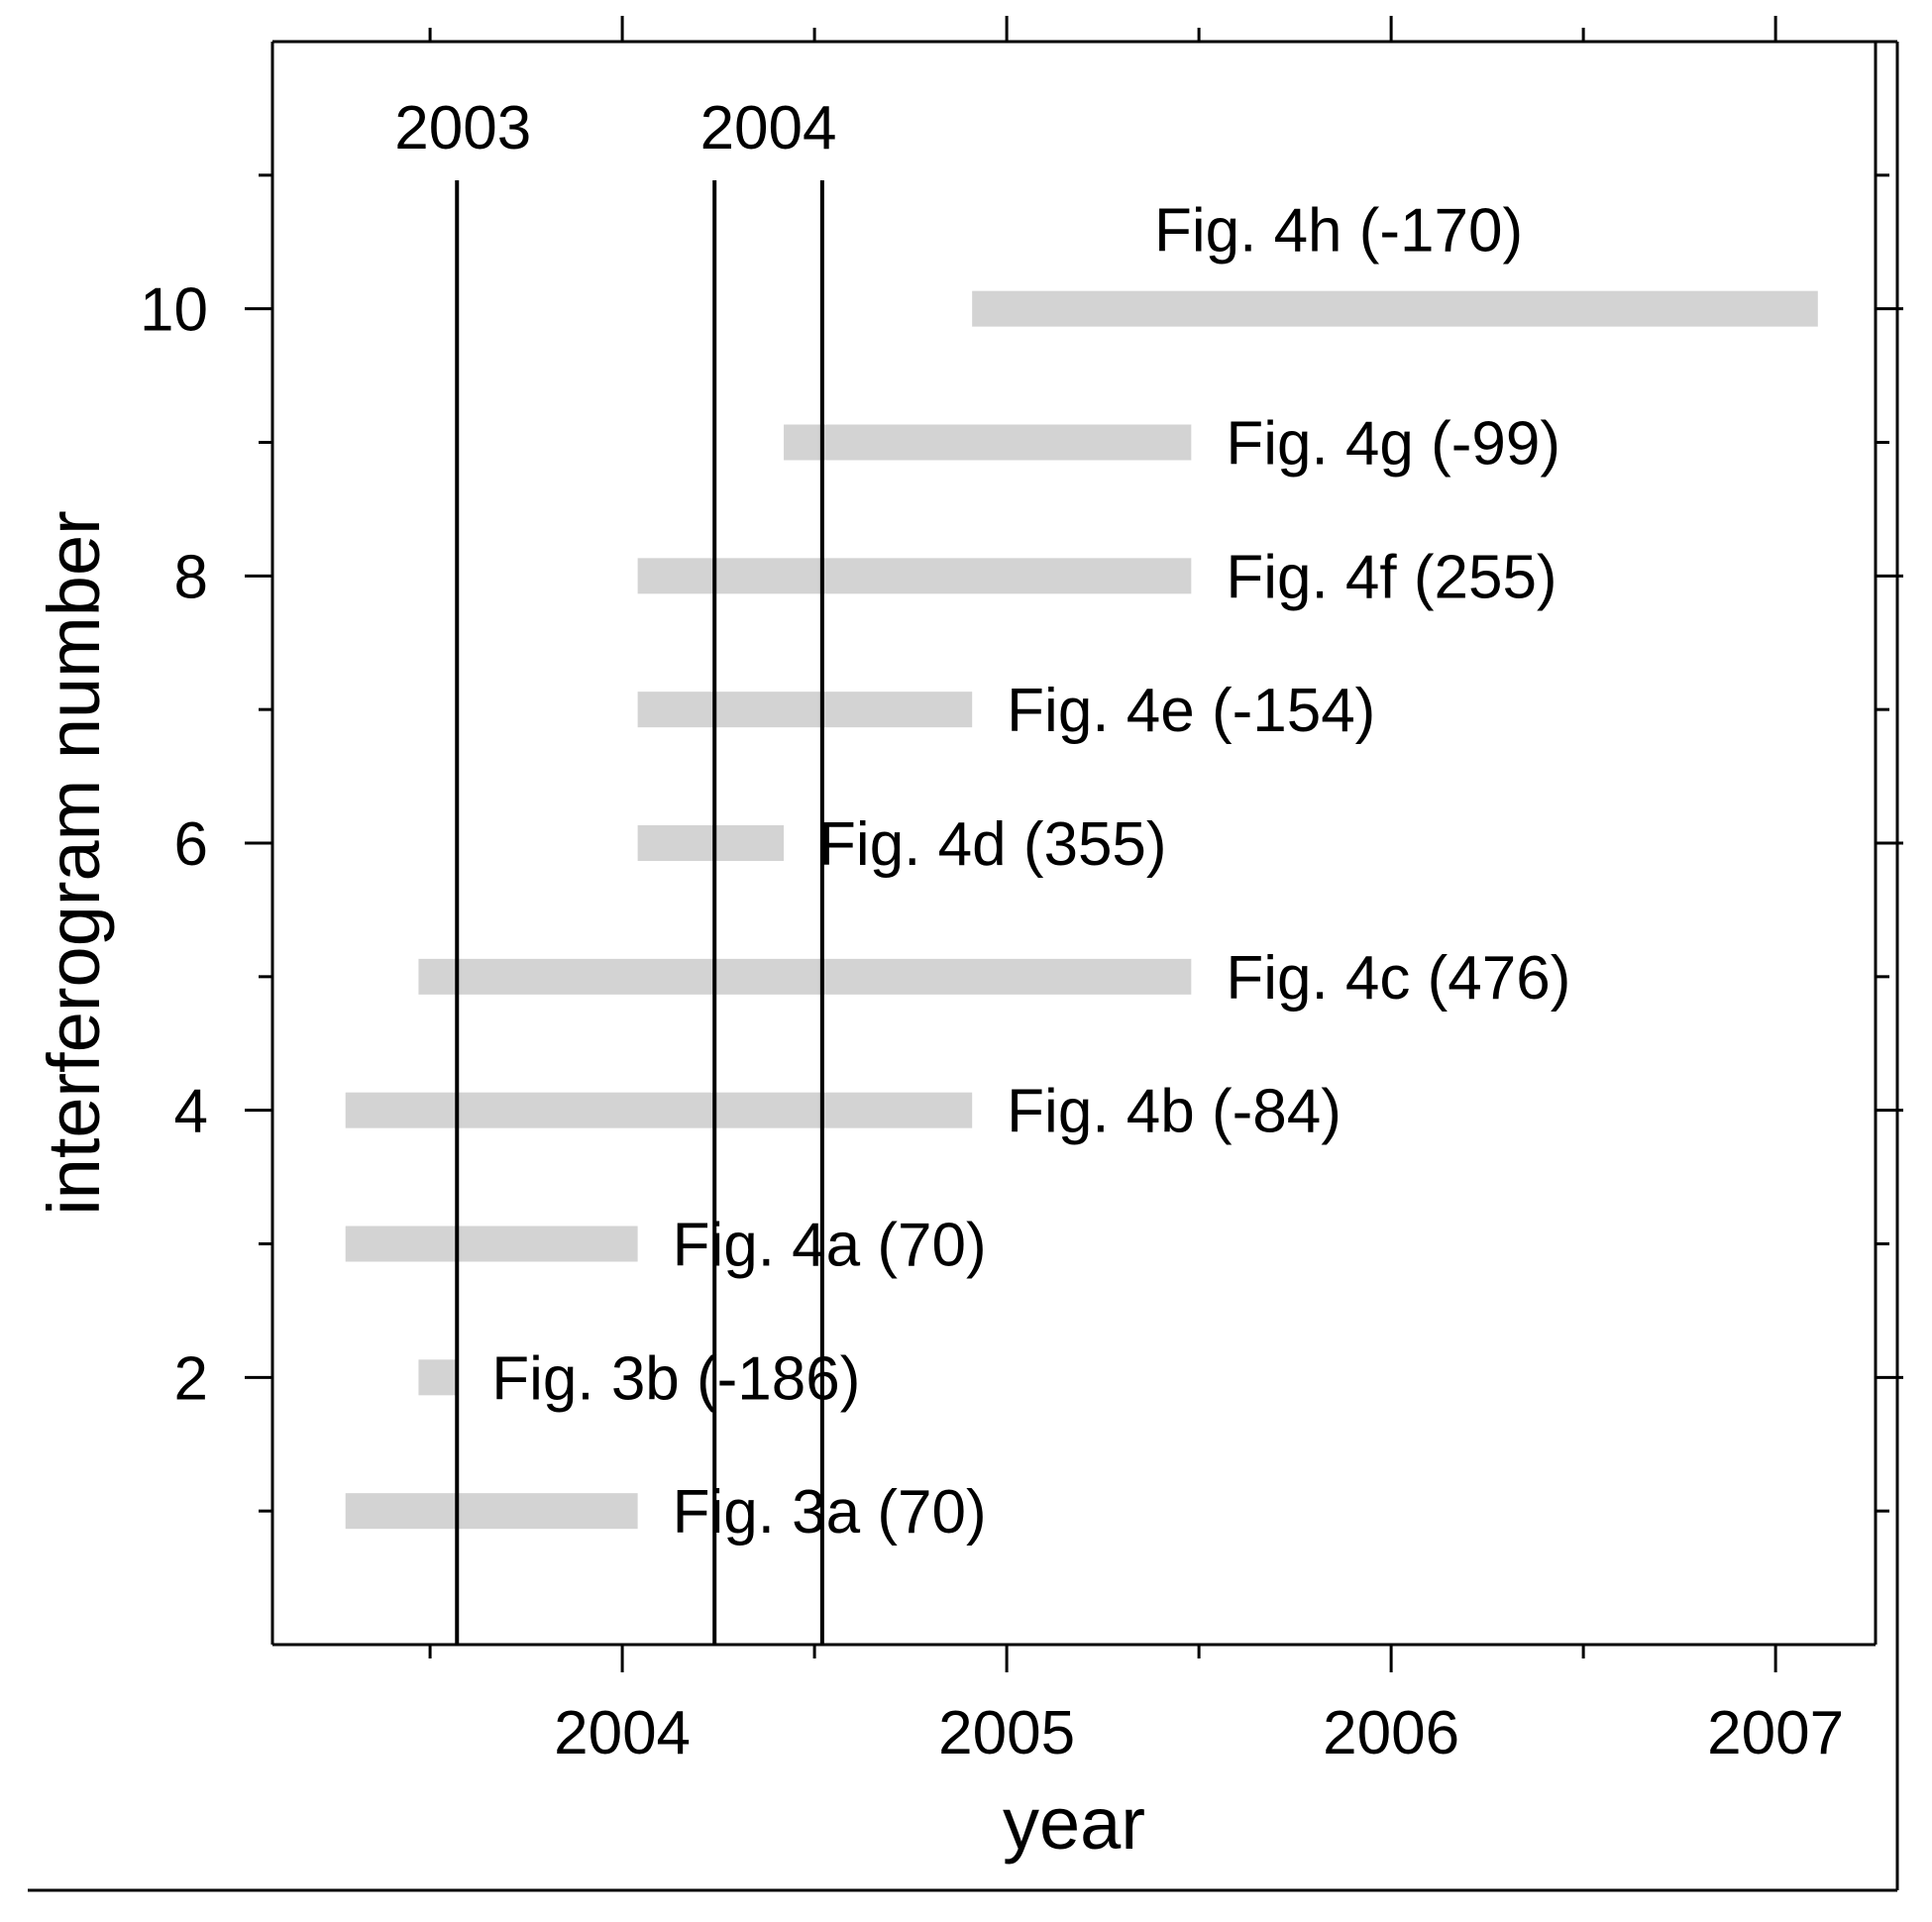 Image resolution: width=1932 pixels, height=1922 pixels. Describe the element at coordinates (768, 128) in the screenshot. I see `event-group-label: 2004` at that location.